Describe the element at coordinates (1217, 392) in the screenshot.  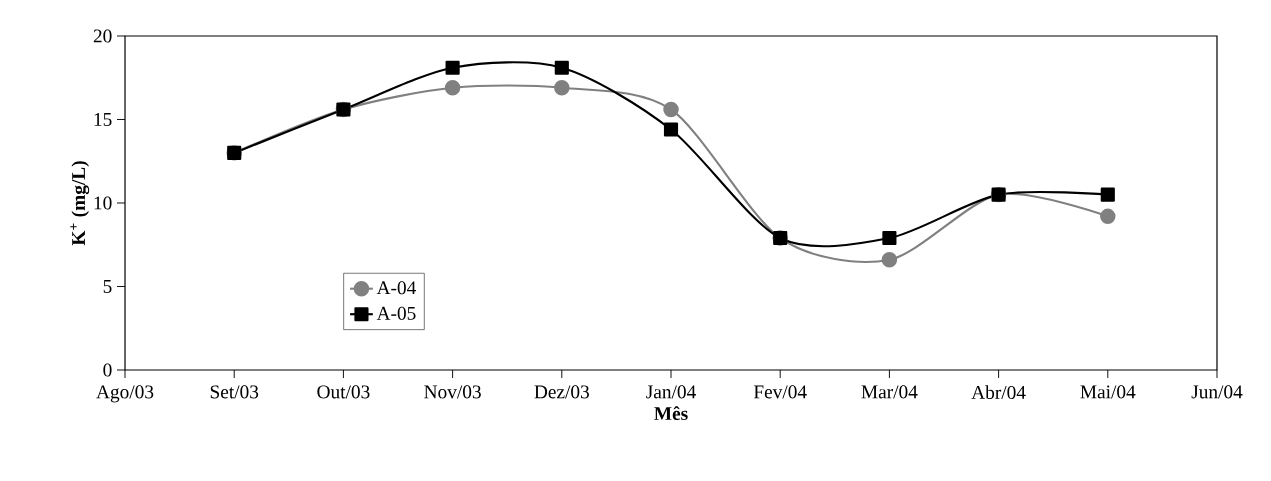
I see `x-tick-label: Jun/04` at that location.